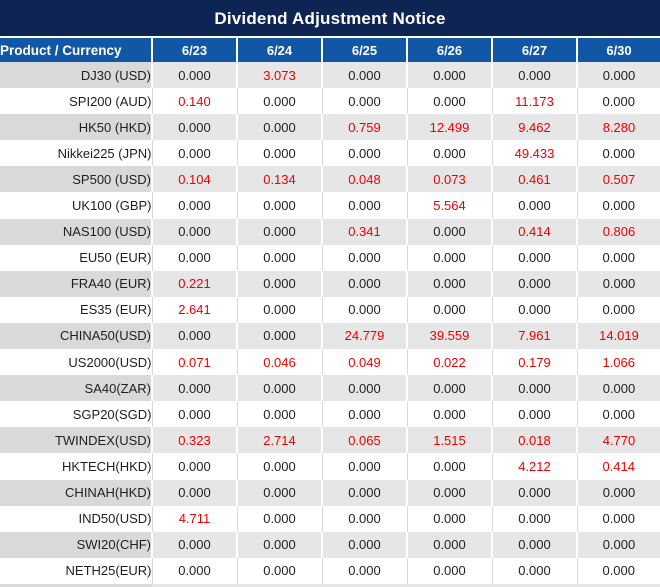 Image resolution: width=660 pixels, height=587 pixels. Describe the element at coordinates (534, 466) in the screenshot. I see `value-cell: 4.212` at that location.